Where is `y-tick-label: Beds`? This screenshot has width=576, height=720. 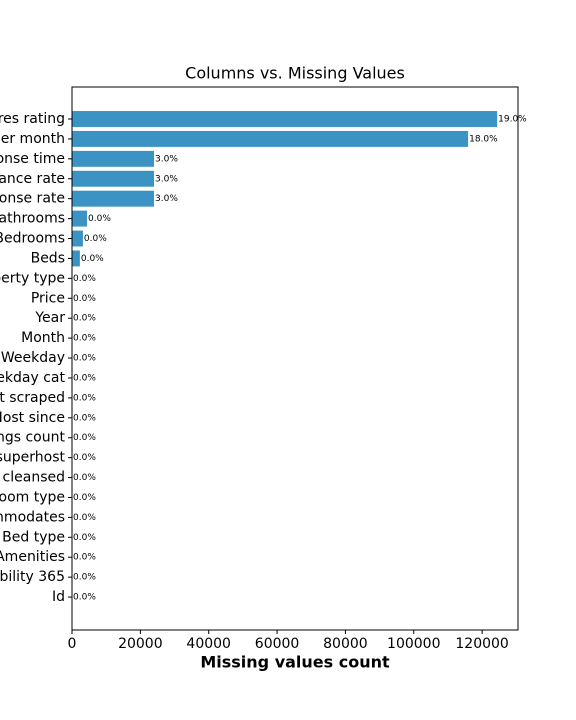
y-tick-label: Beds is located at coordinates (48, 258).